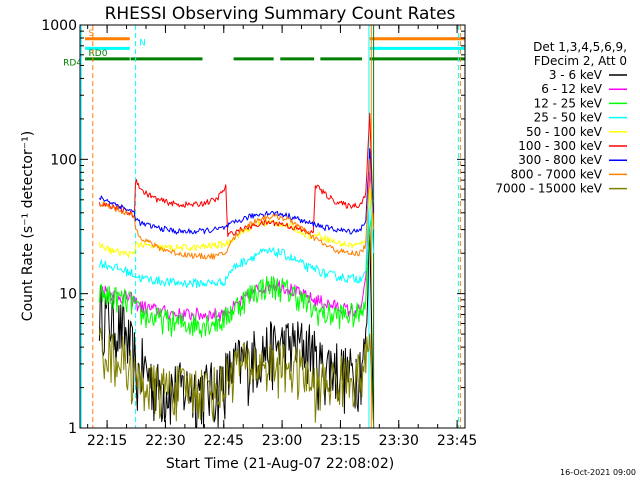 The width and height of the screenshot is (640, 480). I want to click on x-tick-label-6: 23:45, so click(457, 441).